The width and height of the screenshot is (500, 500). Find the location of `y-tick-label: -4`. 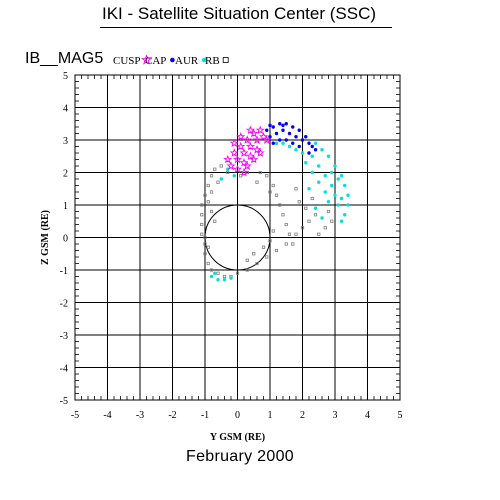

y-tick-label: -4 is located at coordinates (64, 369).